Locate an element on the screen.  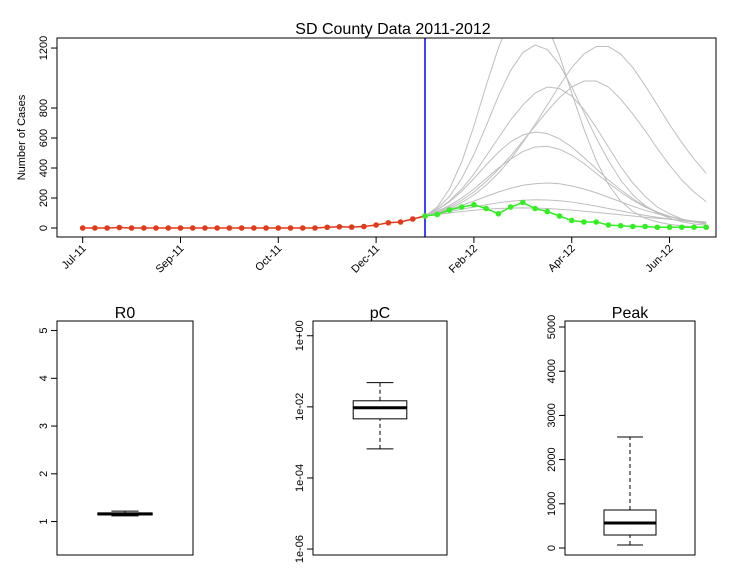
y-tick-label: 1e-04 is located at coordinates (300, 478).